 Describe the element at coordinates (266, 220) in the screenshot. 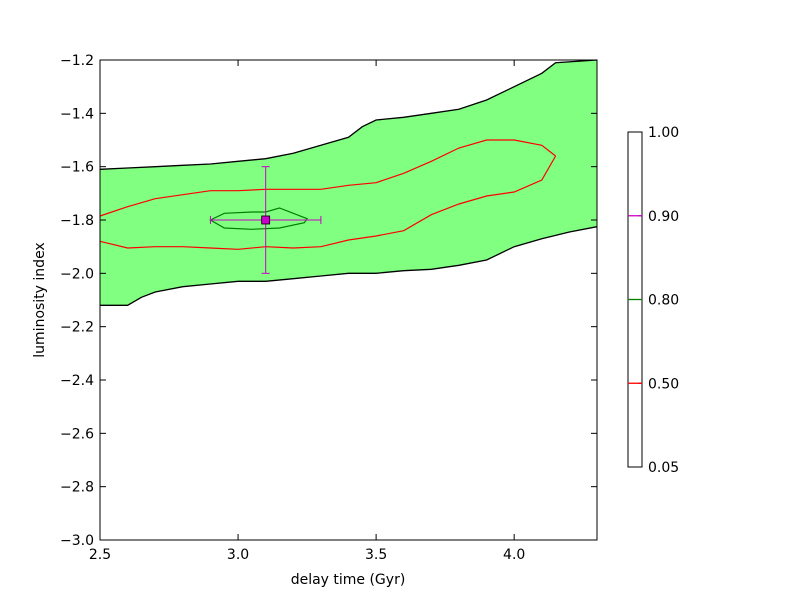

I see `data-point-marker` at that location.